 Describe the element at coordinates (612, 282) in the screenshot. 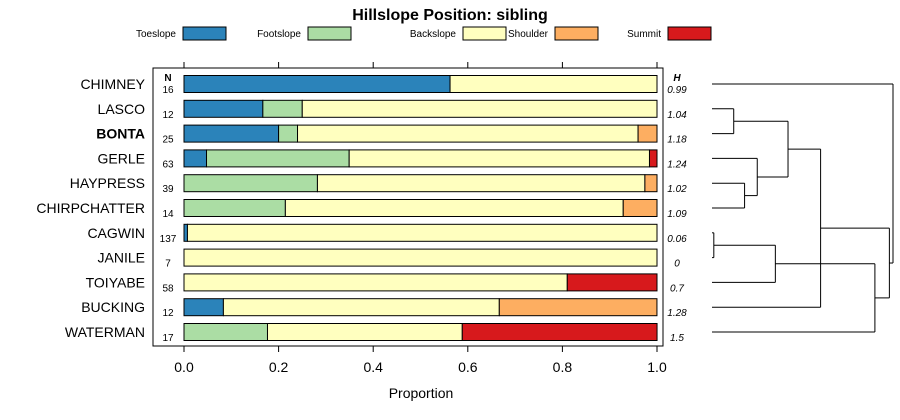

I see `bar-segment-toiyabe-summit` at that location.